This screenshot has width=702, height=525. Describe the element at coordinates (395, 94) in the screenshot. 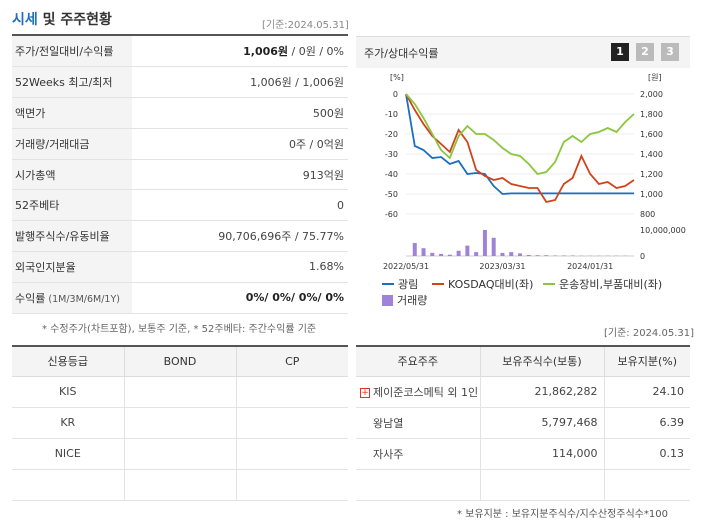

I see `left-tick-label: 0` at that location.